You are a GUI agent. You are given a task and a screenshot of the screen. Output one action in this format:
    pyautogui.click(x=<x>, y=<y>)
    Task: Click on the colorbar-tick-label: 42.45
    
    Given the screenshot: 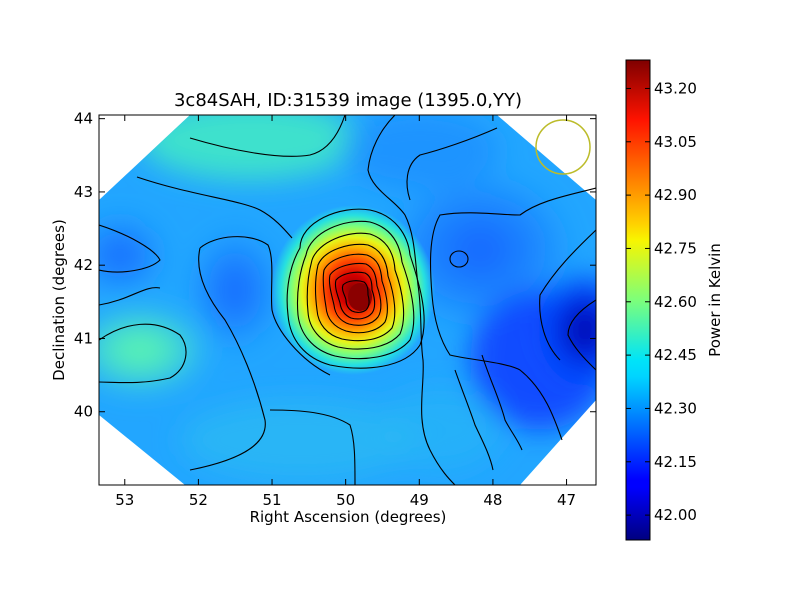 What is the action you would take?
    pyautogui.click(x=675, y=355)
    